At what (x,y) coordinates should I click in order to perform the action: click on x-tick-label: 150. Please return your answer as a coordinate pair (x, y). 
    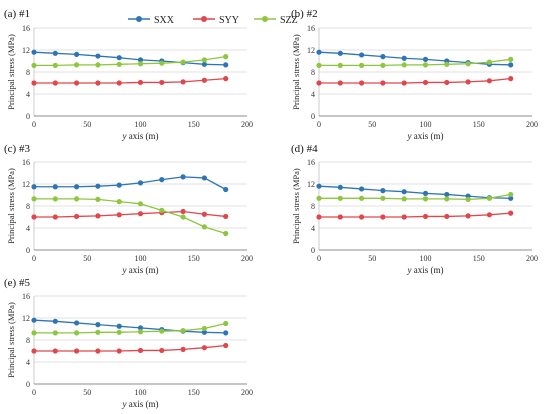
    Looking at the image, I should click on (194, 258).